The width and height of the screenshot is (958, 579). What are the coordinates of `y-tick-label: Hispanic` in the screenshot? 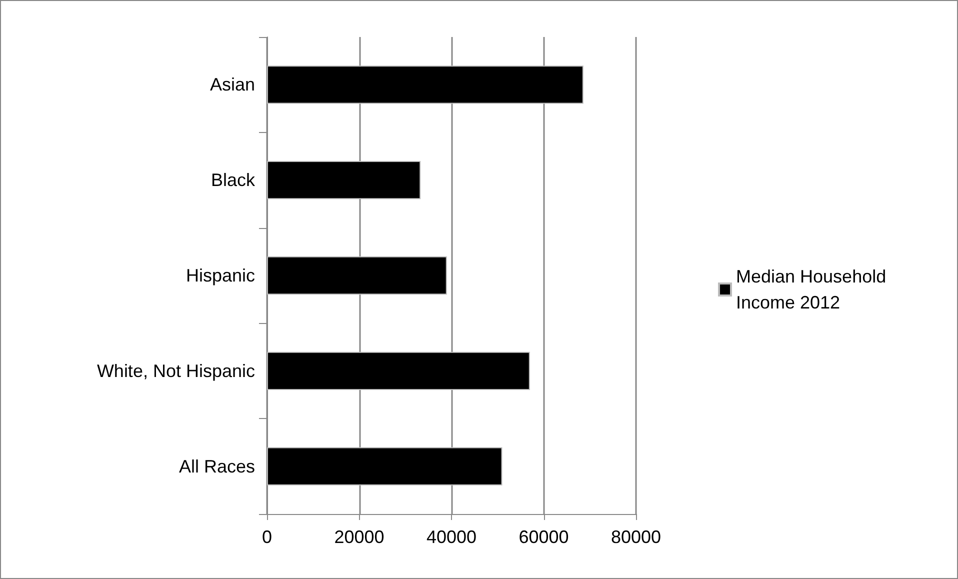 It's located at (220, 276).